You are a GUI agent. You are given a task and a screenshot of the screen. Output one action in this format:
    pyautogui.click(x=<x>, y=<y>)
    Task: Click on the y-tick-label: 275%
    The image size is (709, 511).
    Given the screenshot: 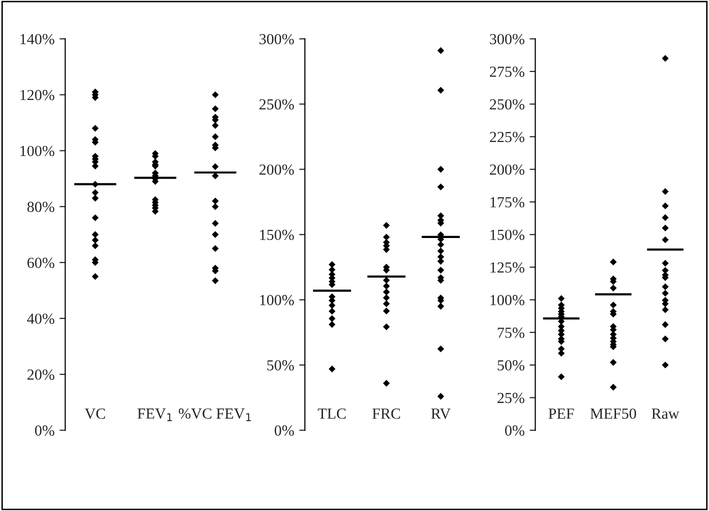 What is the action you would take?
    pyautogui.click(x=507, y=71)
    